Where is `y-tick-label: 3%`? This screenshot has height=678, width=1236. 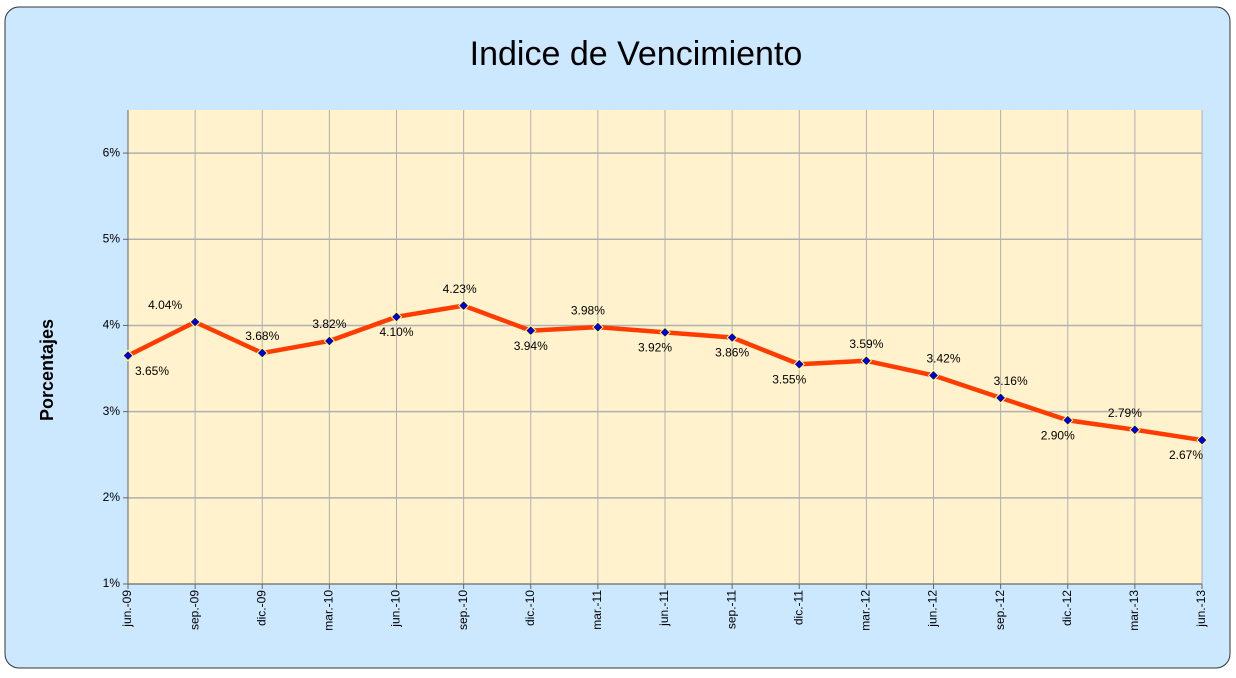
y-tick-label: 3% is located at coordinates (112, 411).